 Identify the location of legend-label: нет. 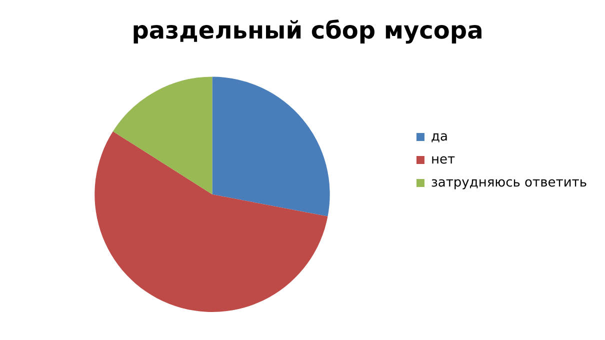
(443, 160).